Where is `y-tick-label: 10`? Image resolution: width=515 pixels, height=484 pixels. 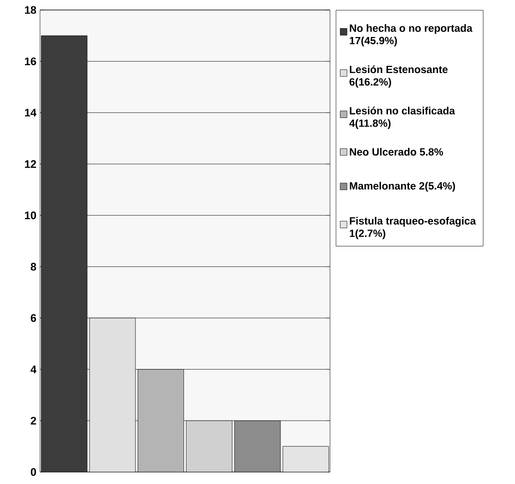 y-tick-label: 10 is located at coordinates (30, 215).